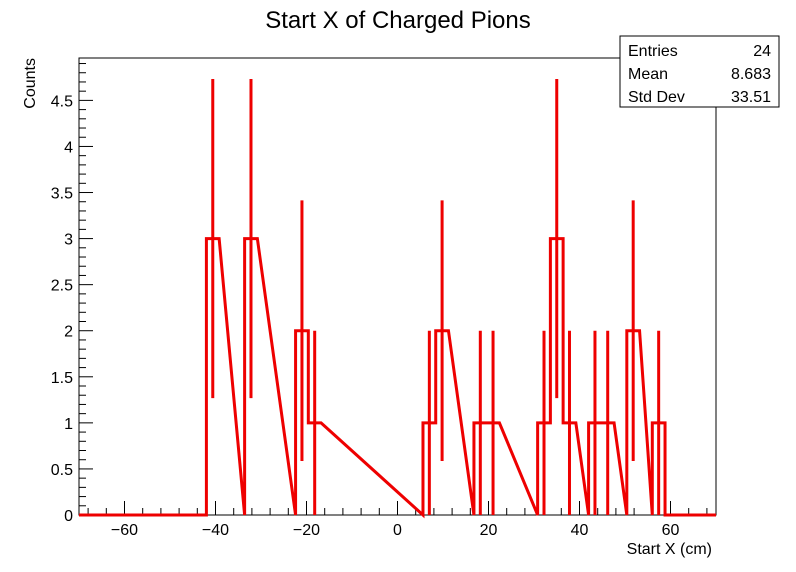  I want to click on stats-box-frame, so click(699, 71).